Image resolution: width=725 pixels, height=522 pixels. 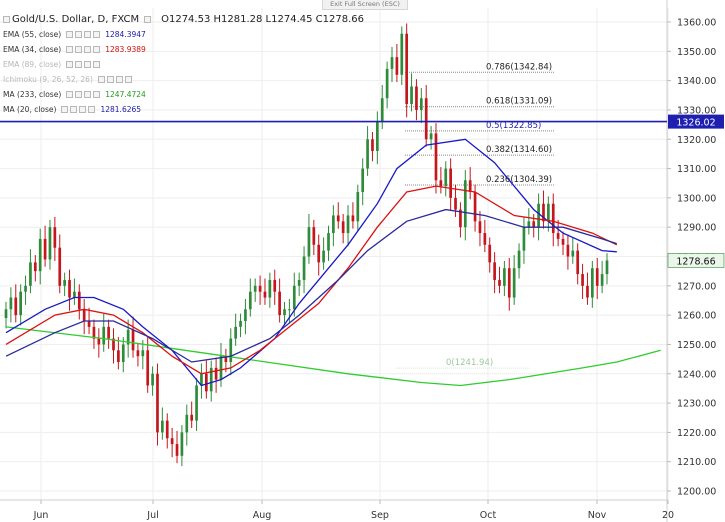 What do you see at coordinates (32, 34) in the screenshot?
I see `indicator-name: EMA (55, close)` at bounding box center [32, 34].